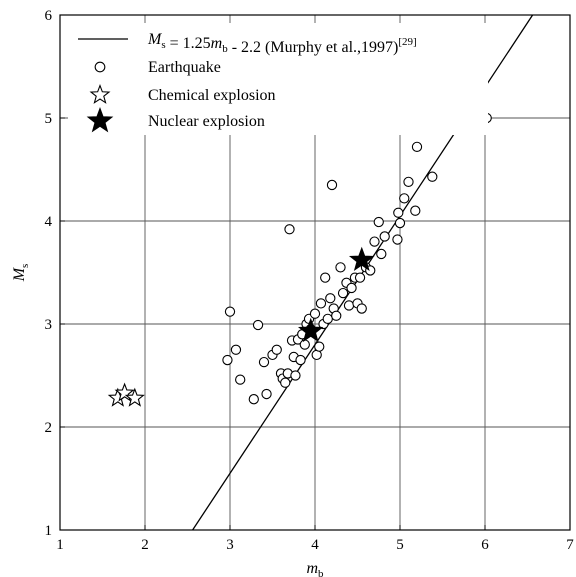 This screenshot has height=577, width=576. What do you see at coordinates (100, 67) in the screenshot?
I see `legend-swatch-earthquake-point` at bounding box center [100, 67].